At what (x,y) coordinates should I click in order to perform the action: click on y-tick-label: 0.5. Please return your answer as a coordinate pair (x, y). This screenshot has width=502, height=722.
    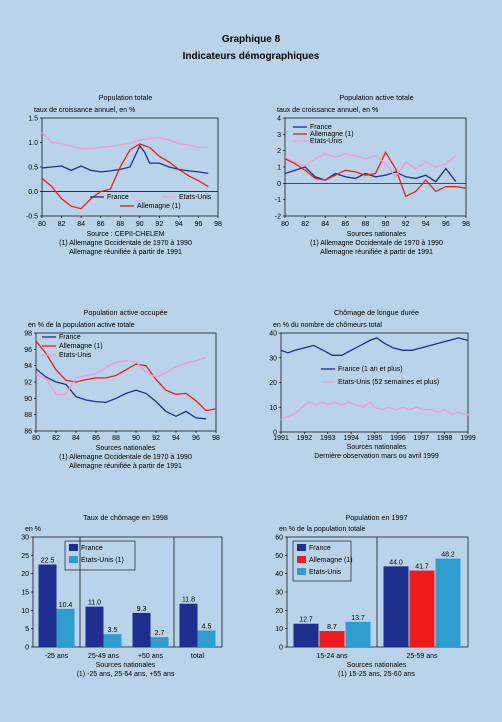
    Looking at the image, I should click on (33, 168).